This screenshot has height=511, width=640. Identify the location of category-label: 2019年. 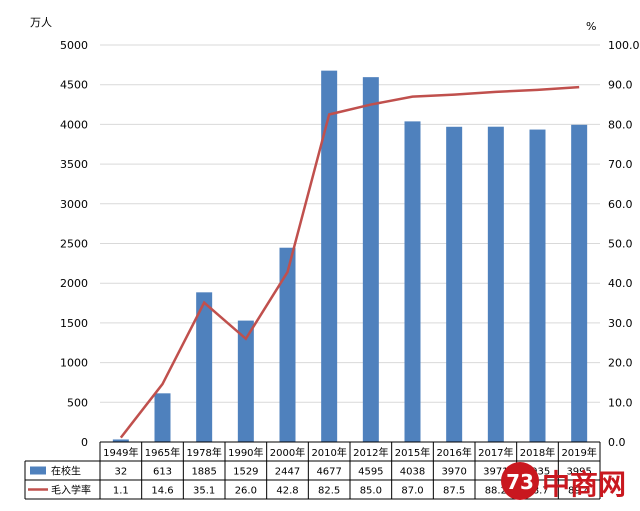
(578, 452).